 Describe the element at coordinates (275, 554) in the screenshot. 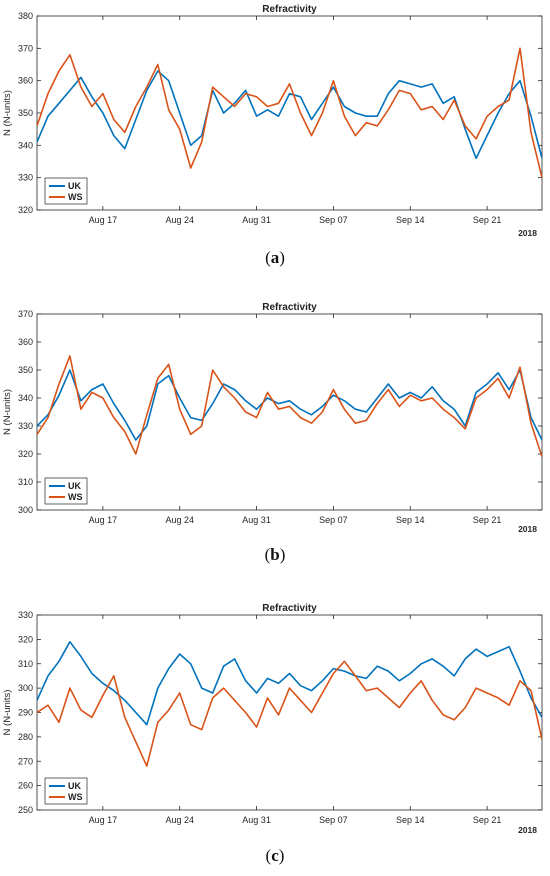

I see `panel-caption: (b)` at that location.